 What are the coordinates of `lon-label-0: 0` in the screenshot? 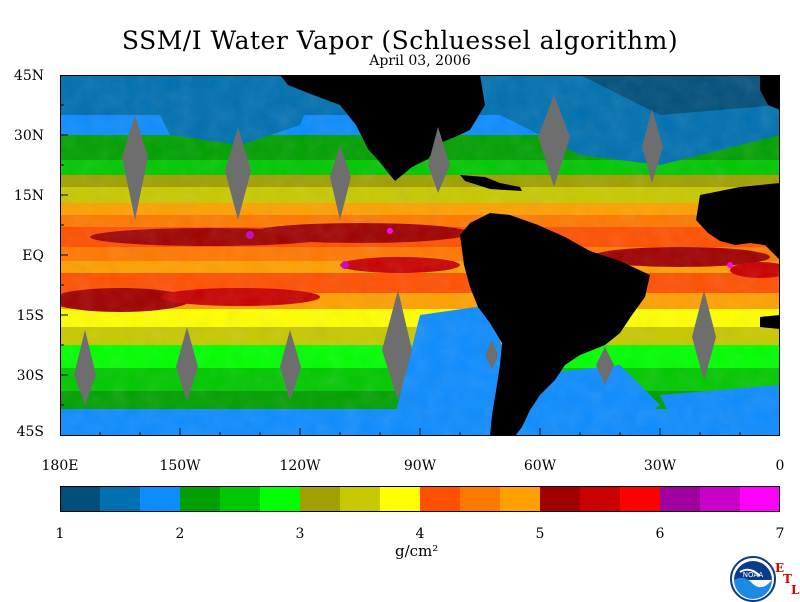 It's located at (780, 466).